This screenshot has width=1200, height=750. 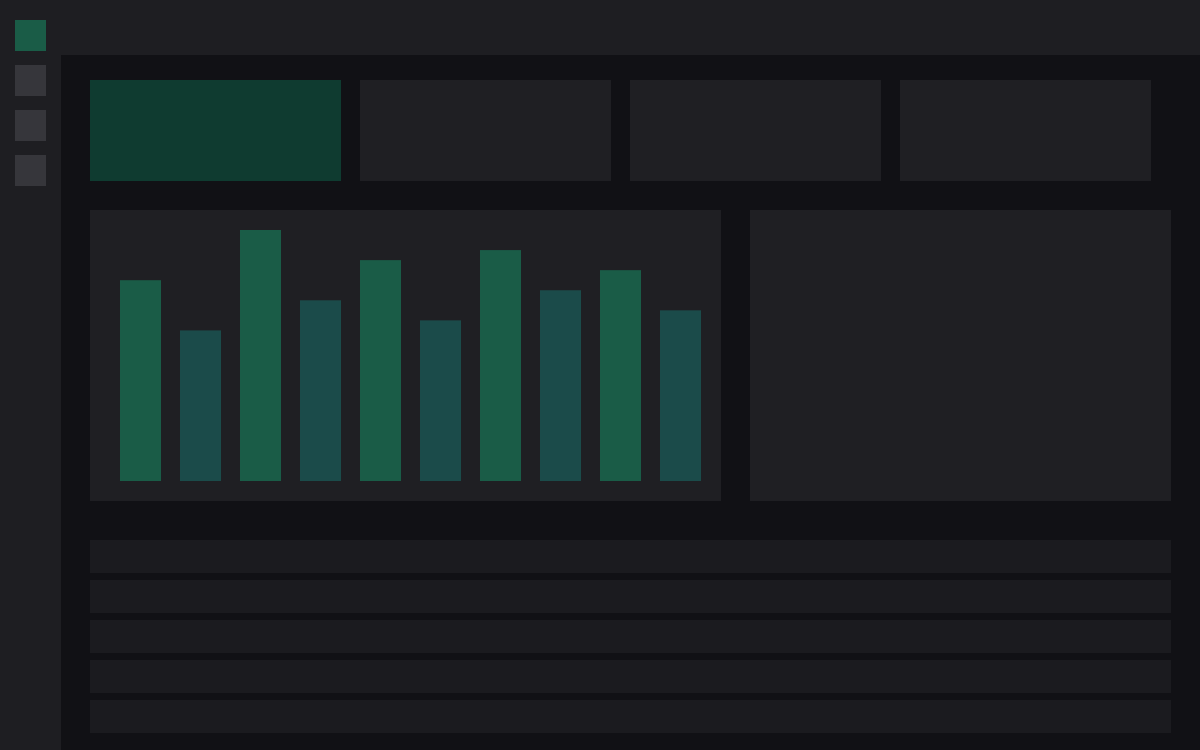 I want to click on nav-icon-active, so click(x=30, y=35).